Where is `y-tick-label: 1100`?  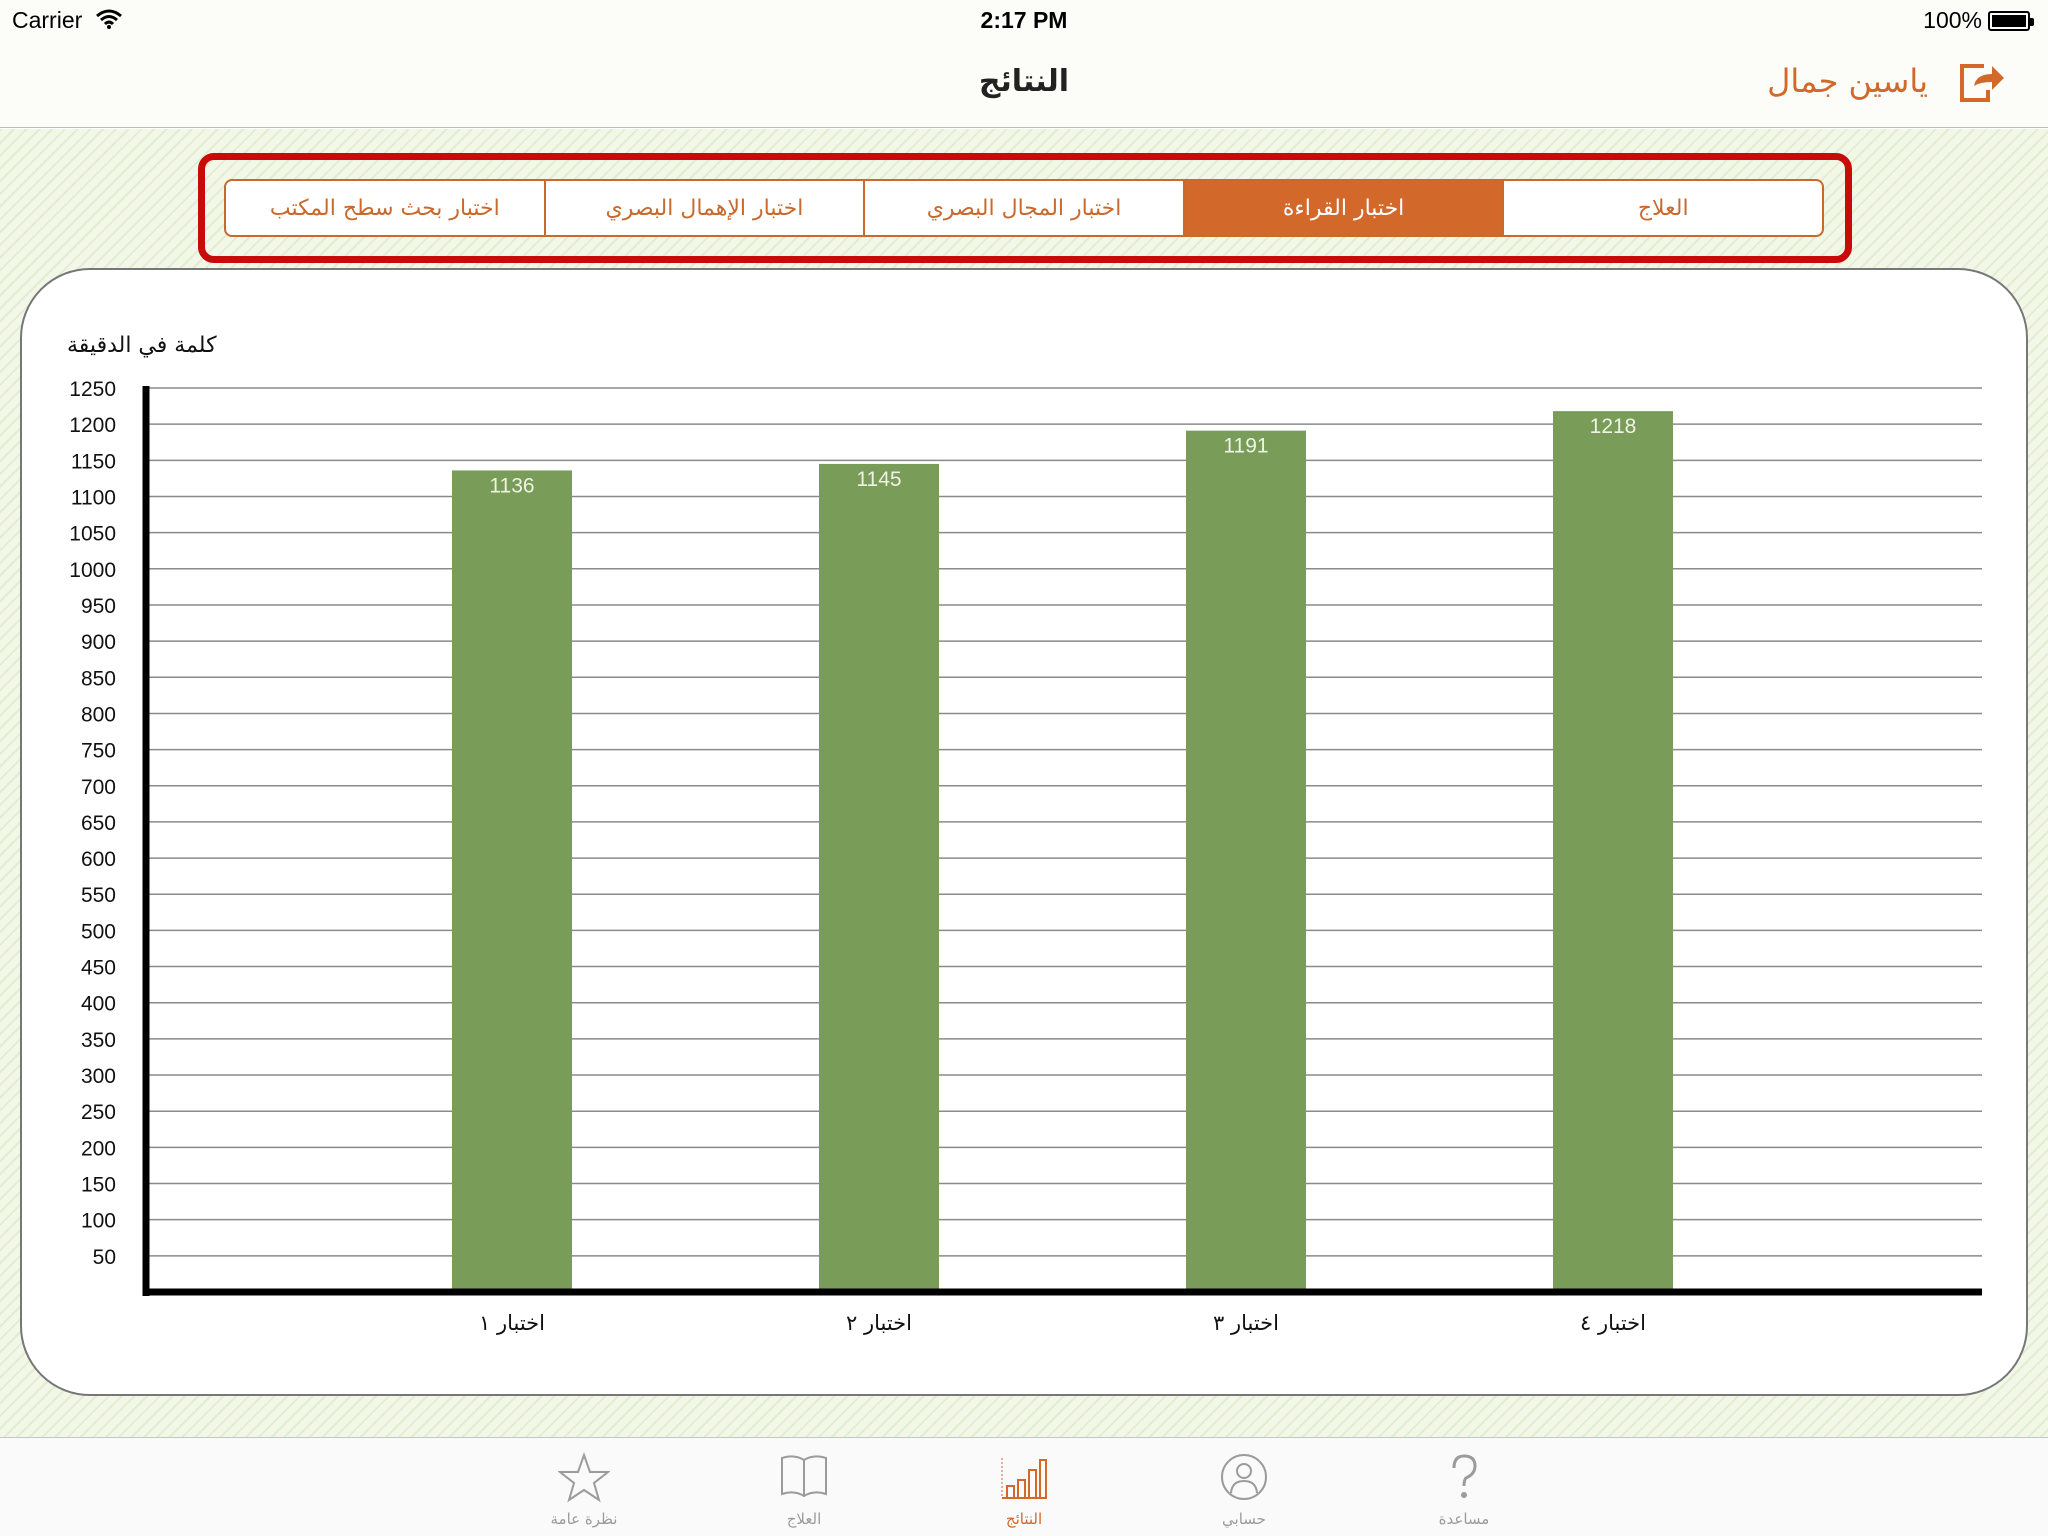 y-tick-label: 1100 is located at coordinates (93, 497).